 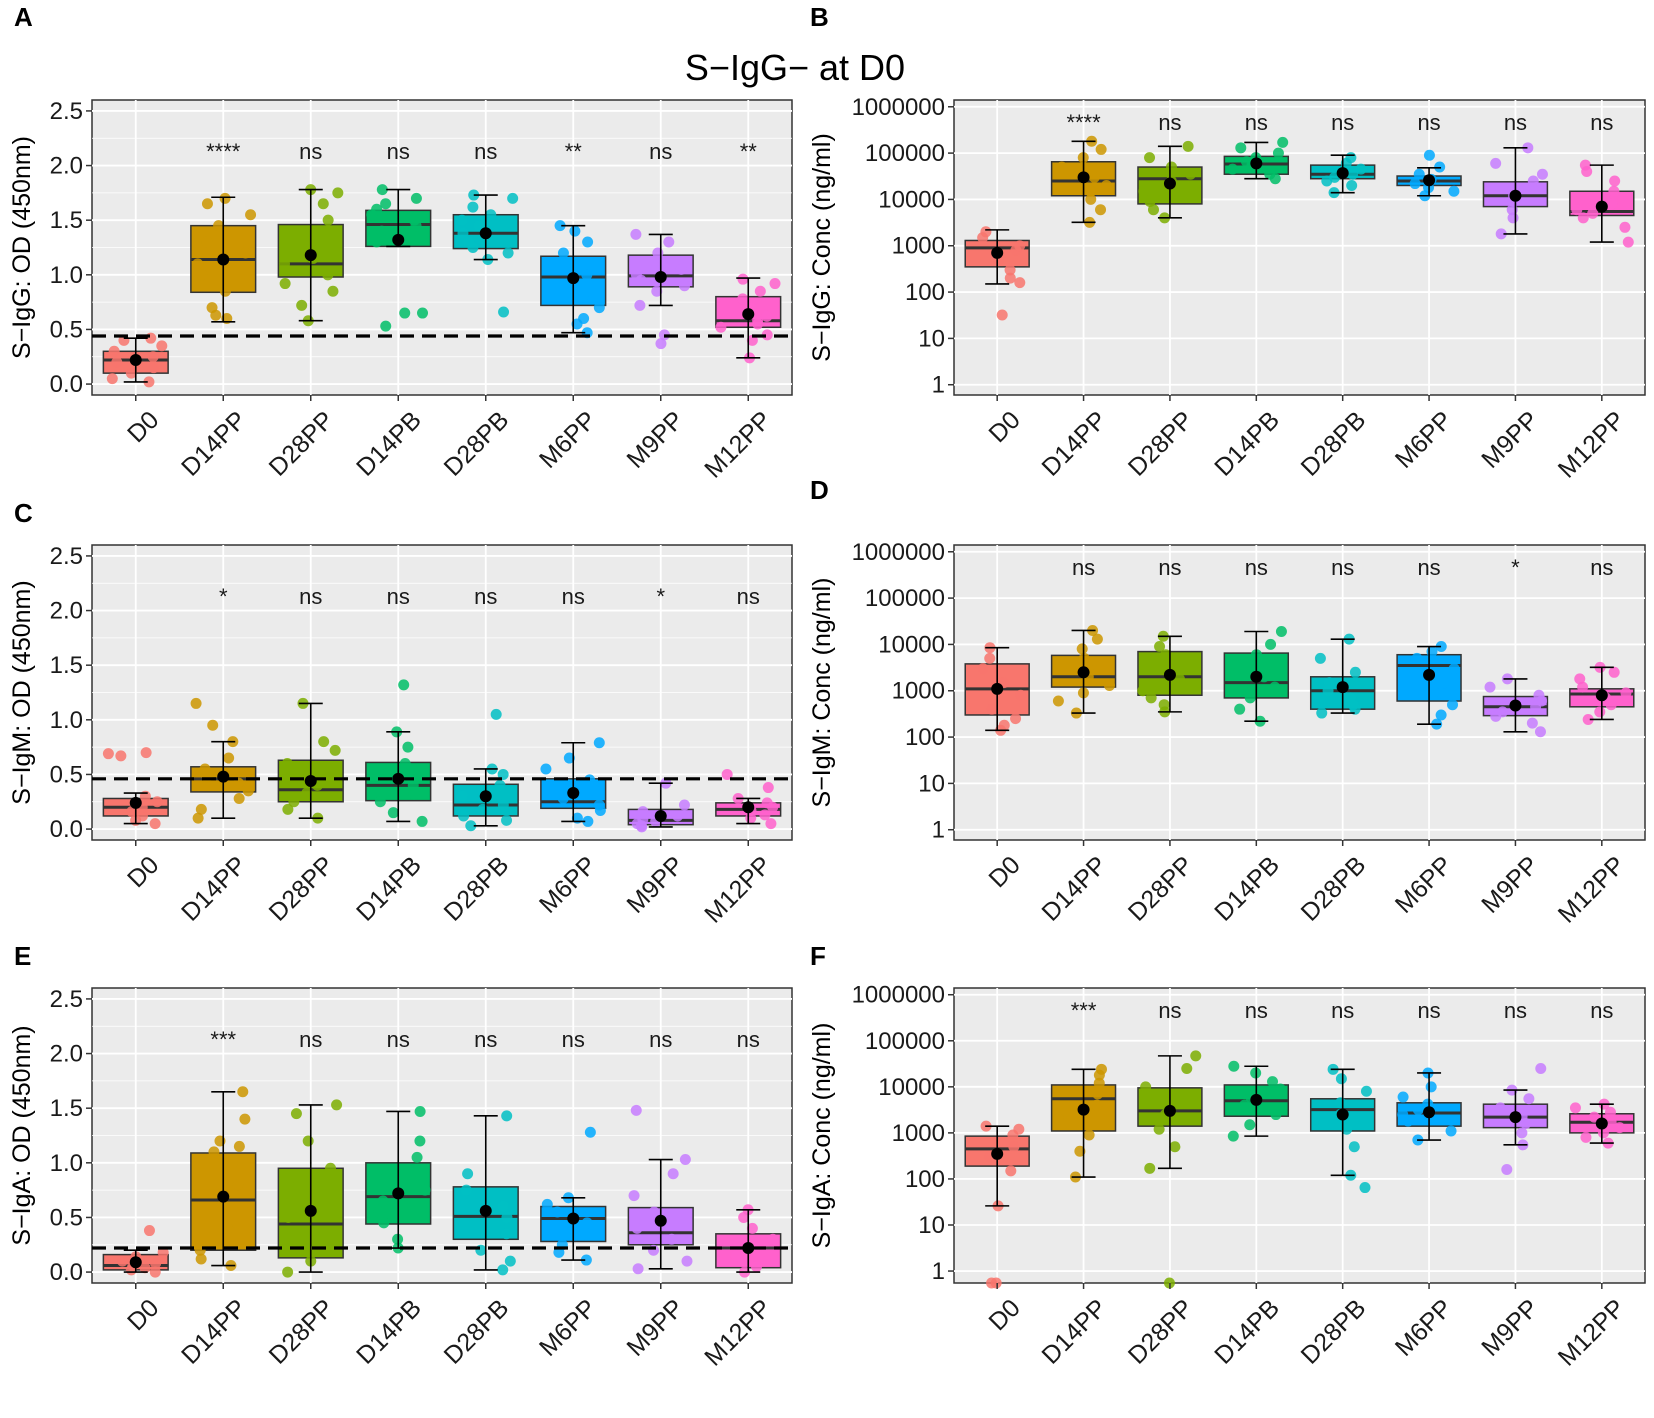 I want to click on y-tick-label: 2.0, so click(x=66, y=1054).